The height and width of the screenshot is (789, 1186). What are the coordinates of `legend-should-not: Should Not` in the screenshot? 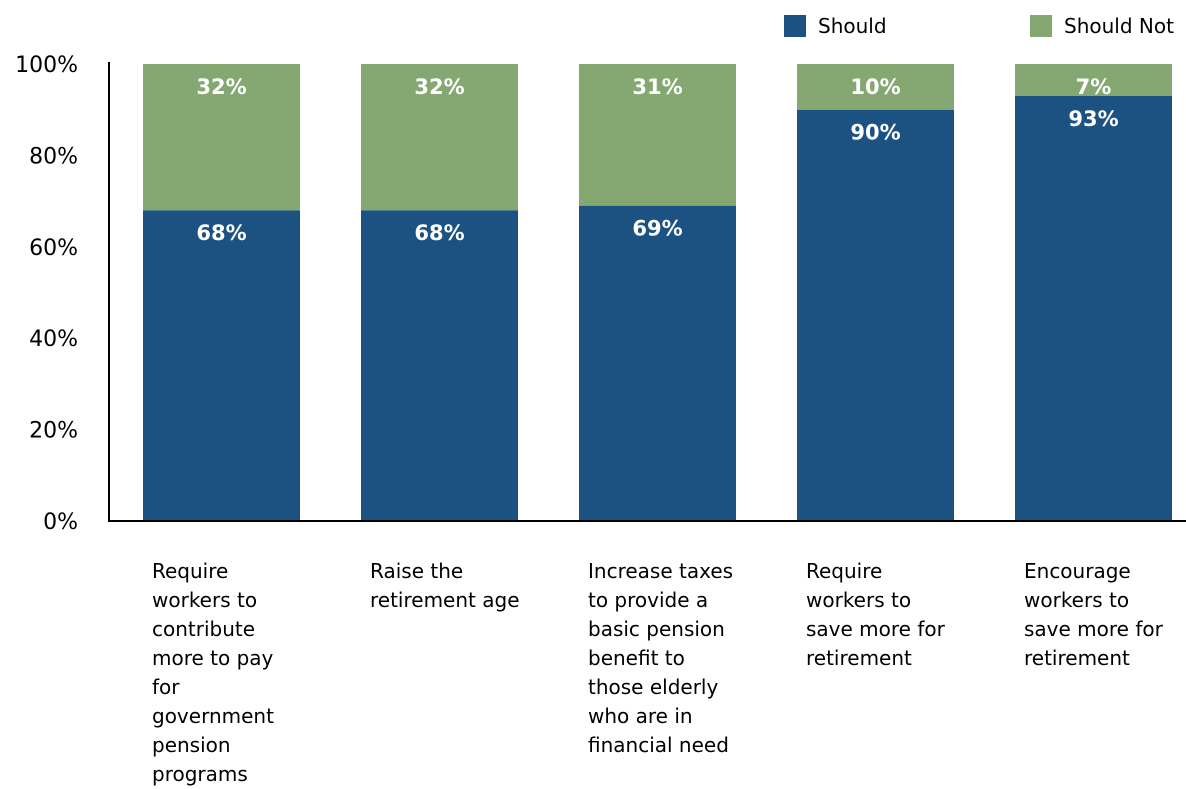 It's located at (1102, 26).